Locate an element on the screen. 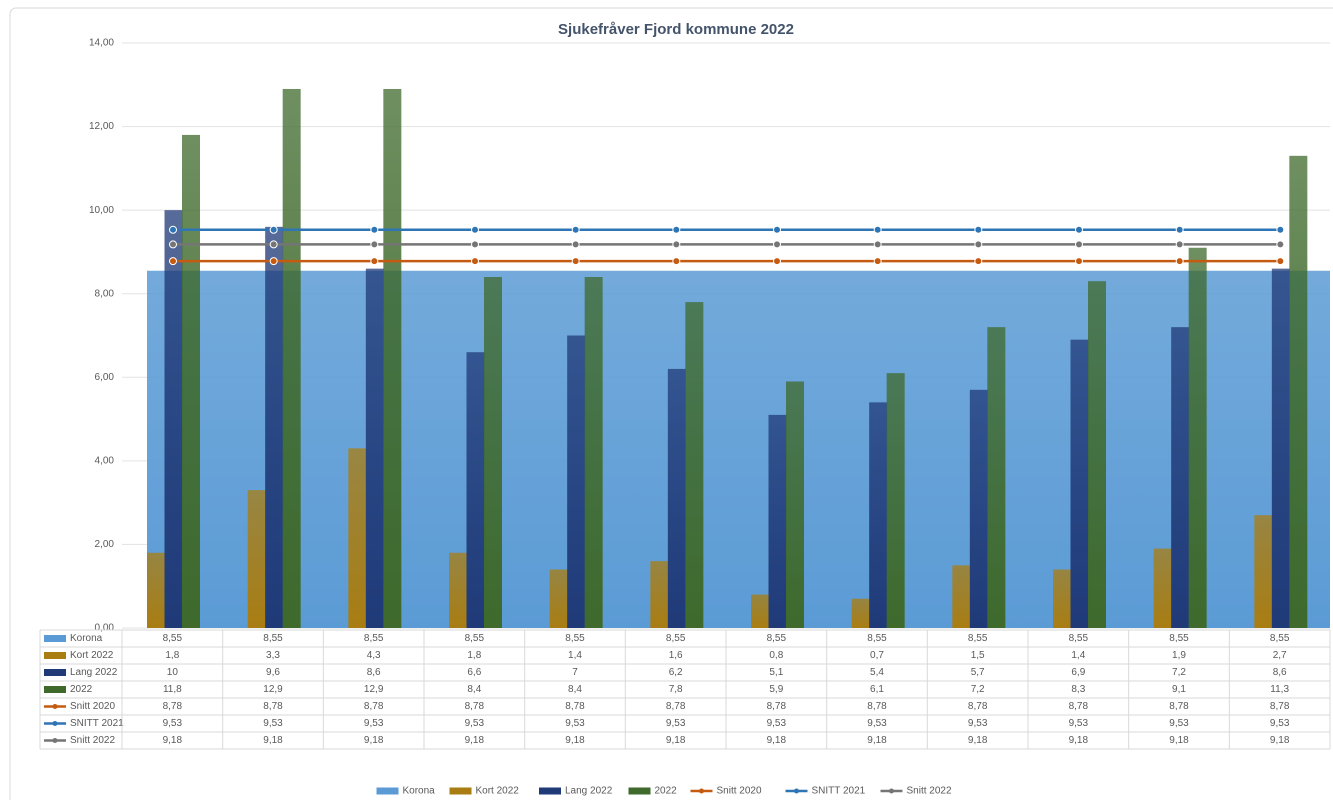 The width and height of the screenshot is (1333, 800). y-tick-label: 14,00 is located at coordinates (101, 43).